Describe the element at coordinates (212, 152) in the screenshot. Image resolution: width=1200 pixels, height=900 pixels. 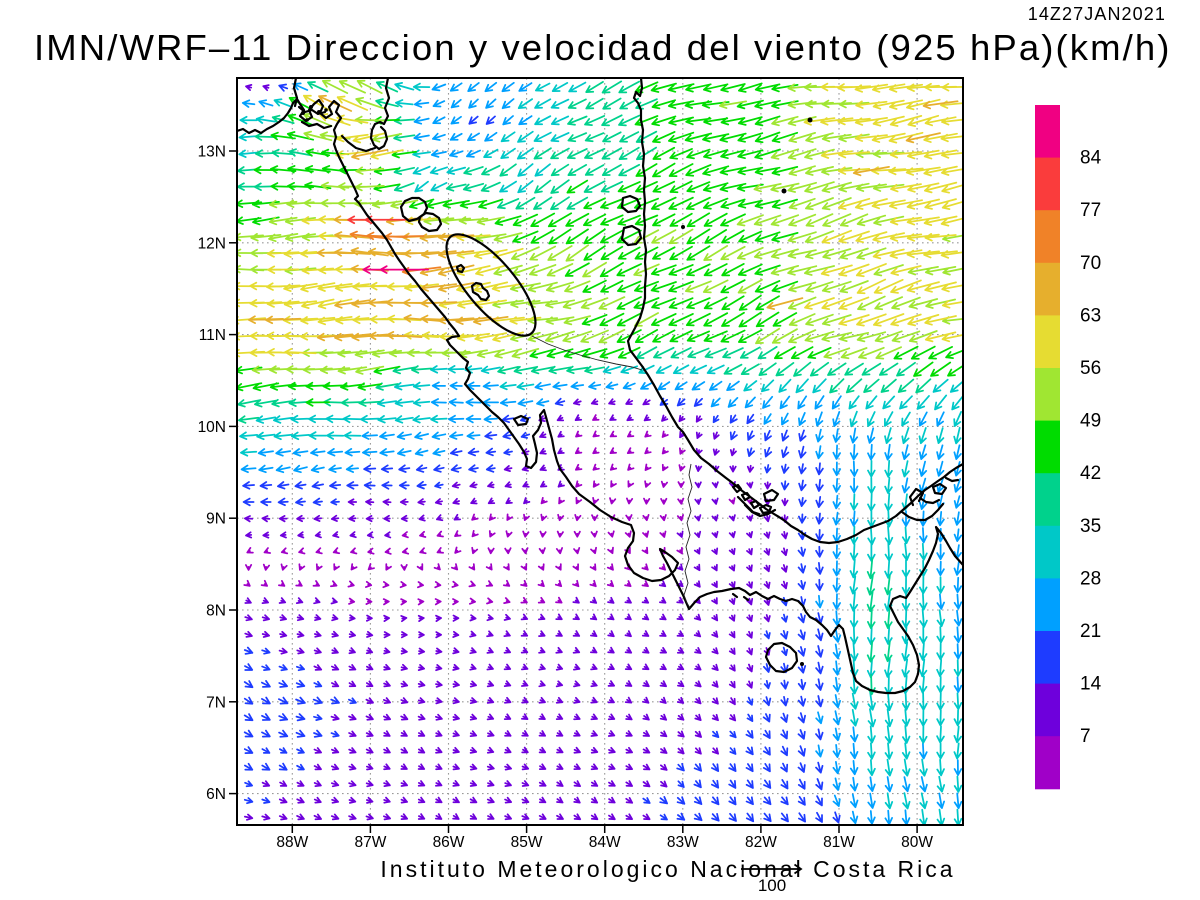
I see `svg-text: 13N` at that location.